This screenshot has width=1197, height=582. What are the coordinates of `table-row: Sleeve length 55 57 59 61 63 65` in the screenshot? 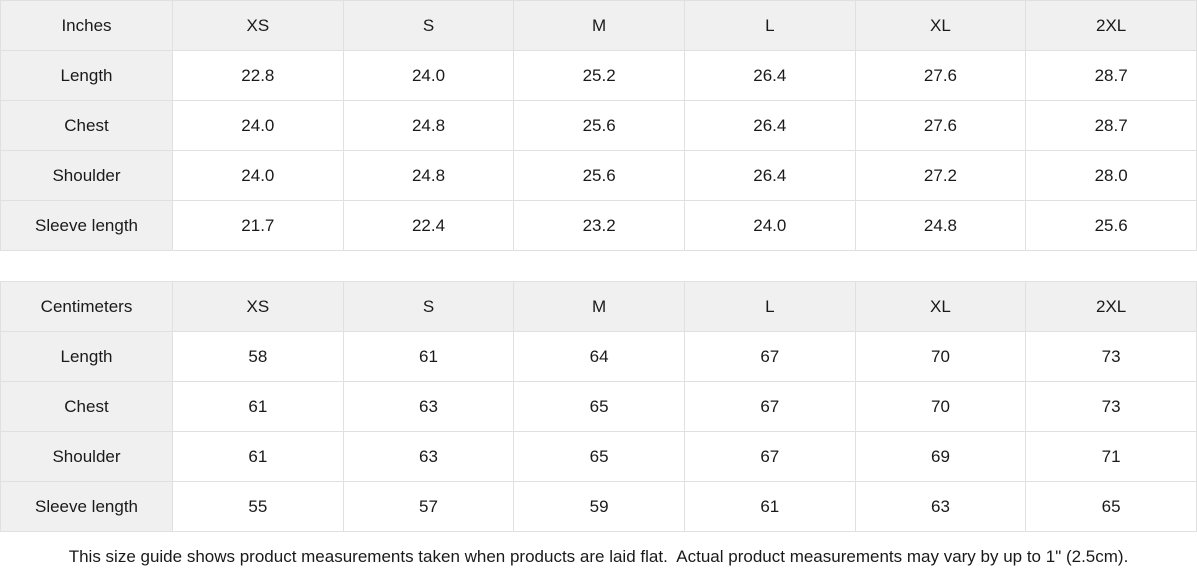 It's located at (598, 506).